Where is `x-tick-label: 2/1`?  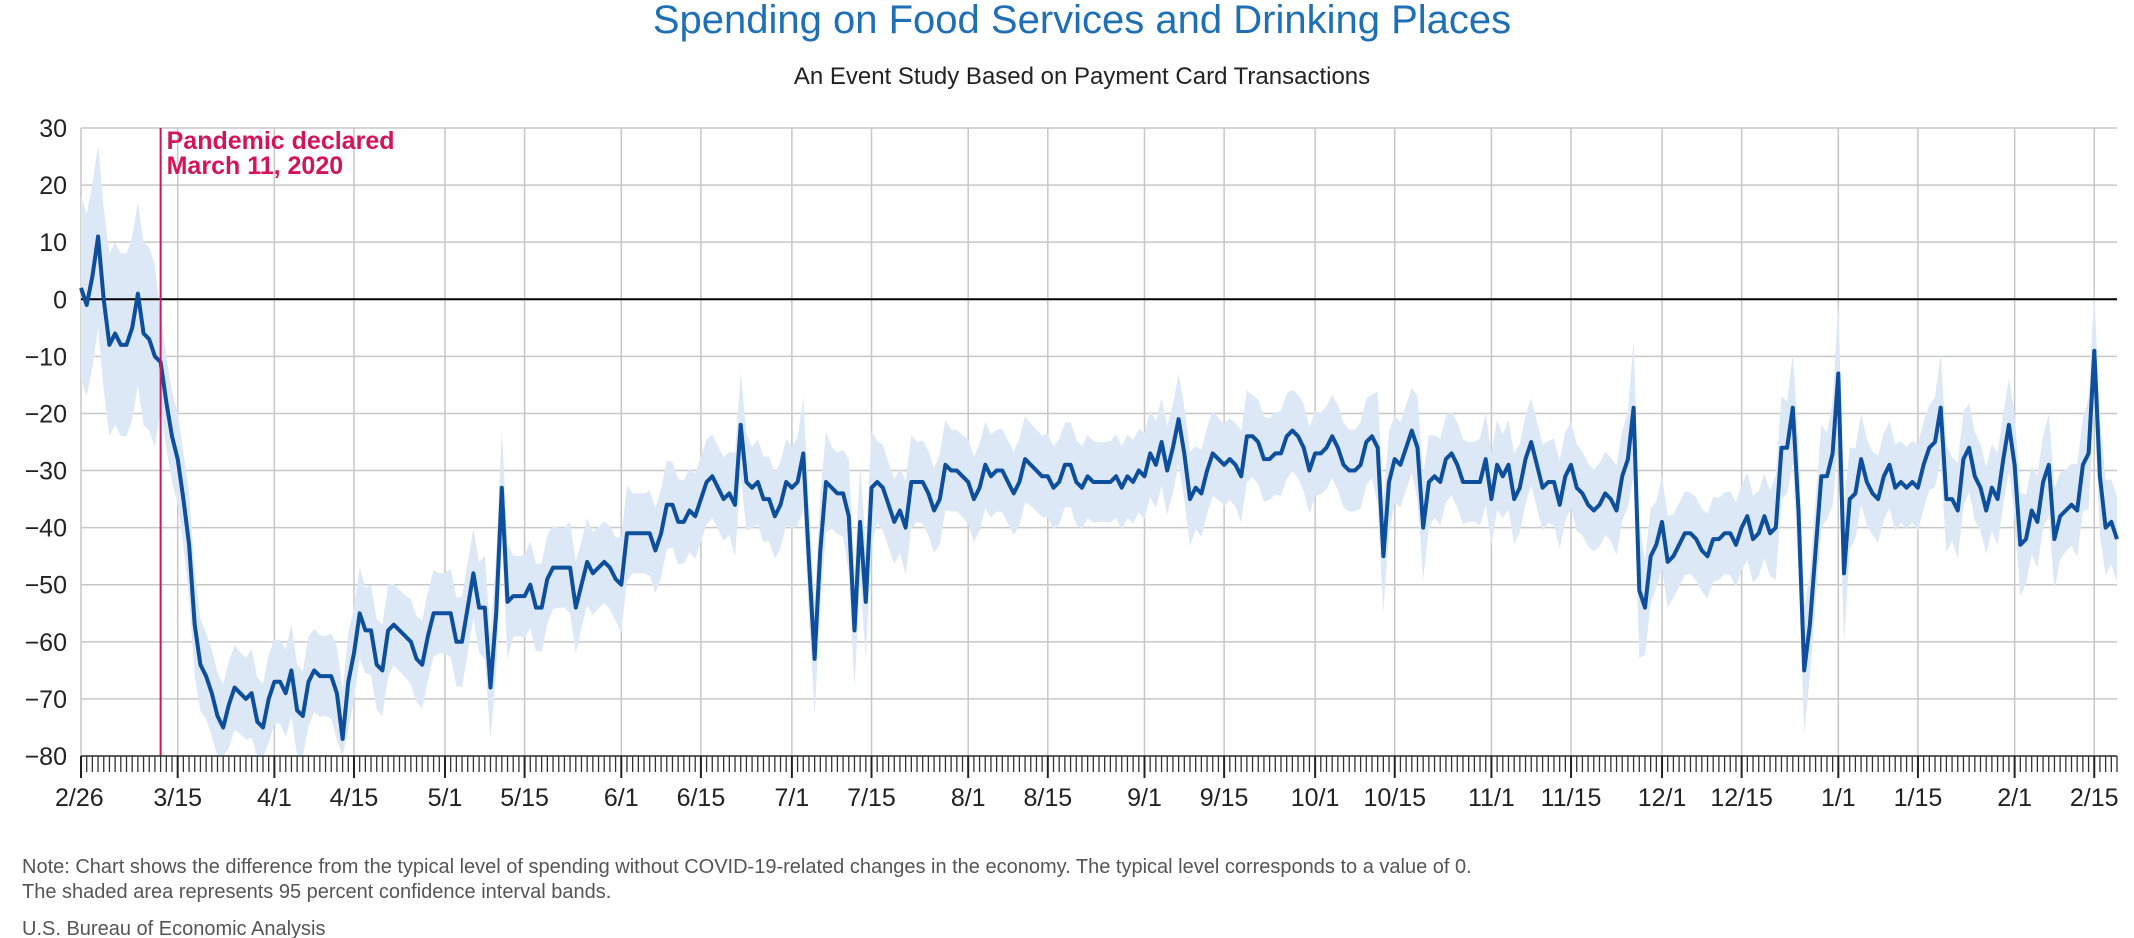
x-tick-label: 2/1 is located at coordinates (2014, 798).